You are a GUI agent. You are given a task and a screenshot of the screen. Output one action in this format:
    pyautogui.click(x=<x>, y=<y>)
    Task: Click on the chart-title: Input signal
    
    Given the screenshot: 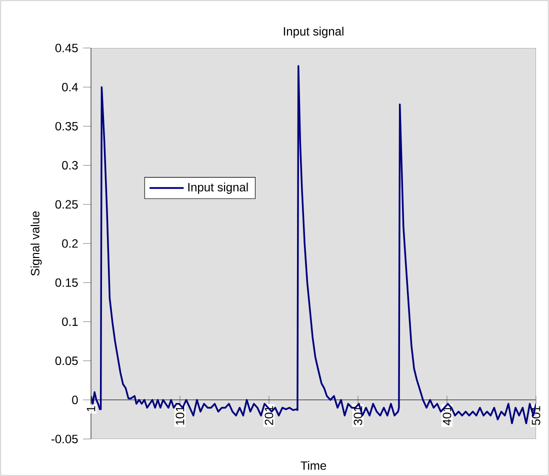 What is the action you would take?
    pyautogui.click(x=314, y=32)
    